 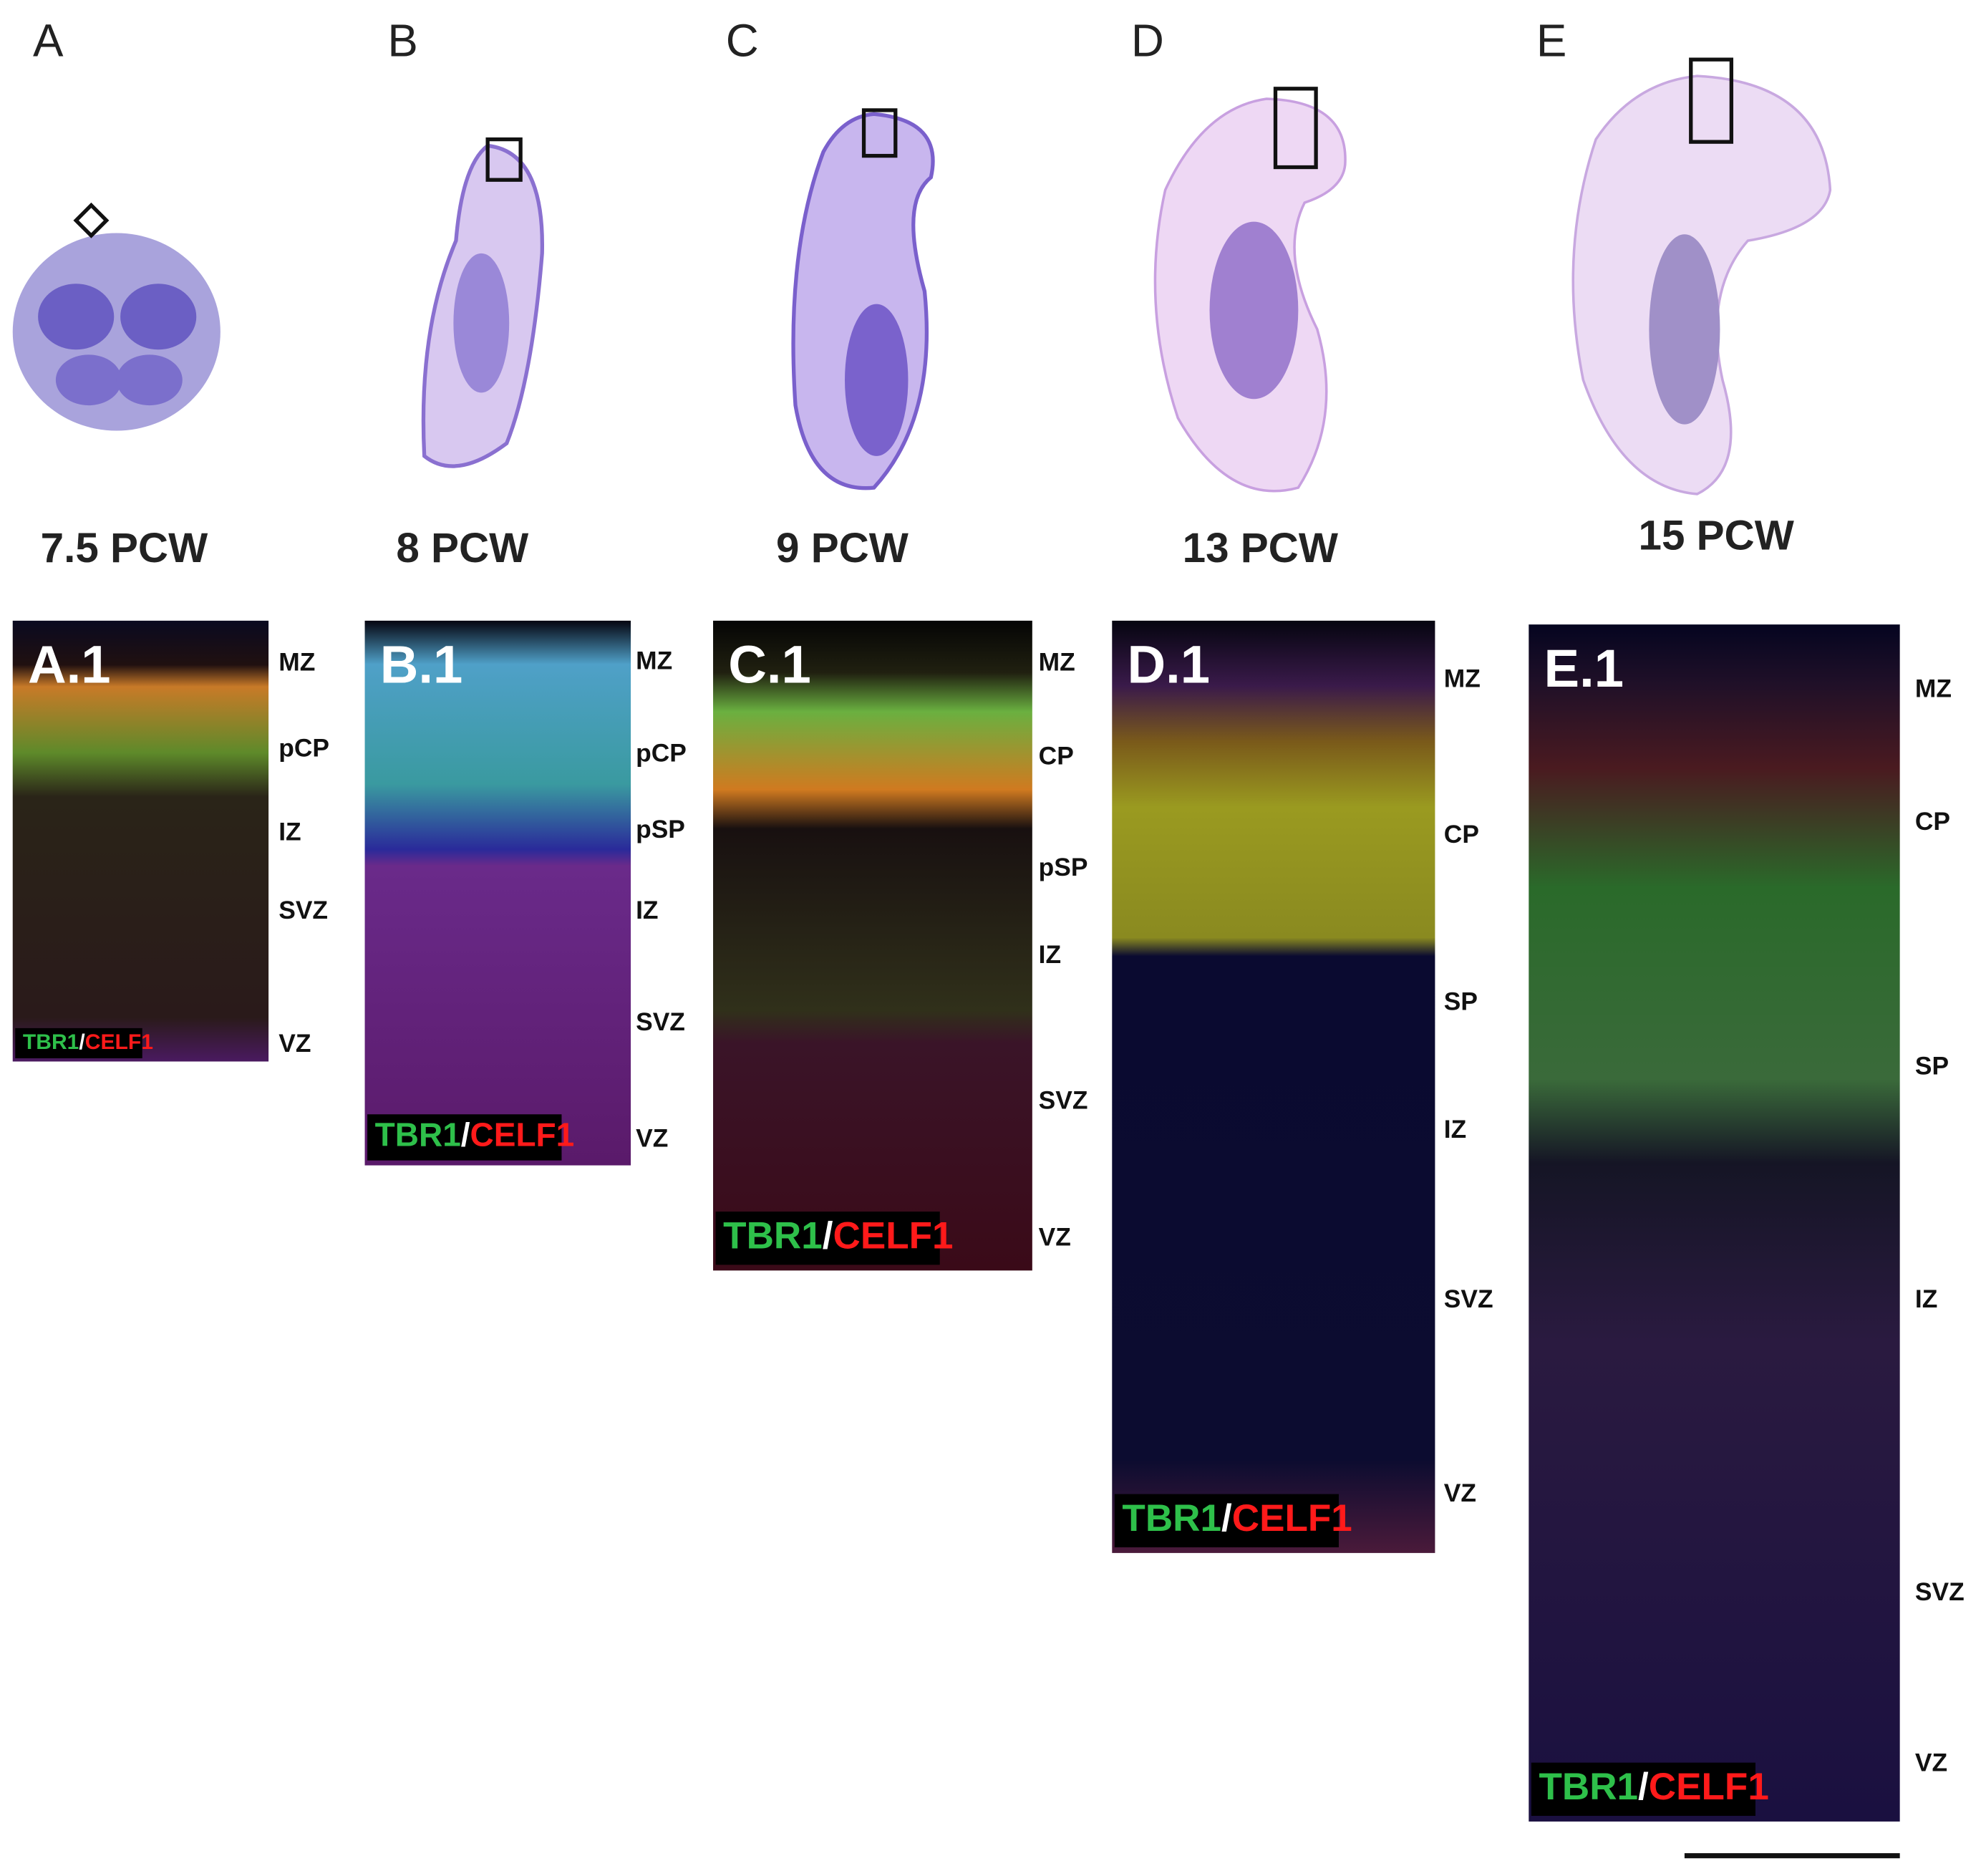 What do you see at coordinates (742, 41) in the screenshot?
I see `panel-letter: C` at bounding box center [742, 41].